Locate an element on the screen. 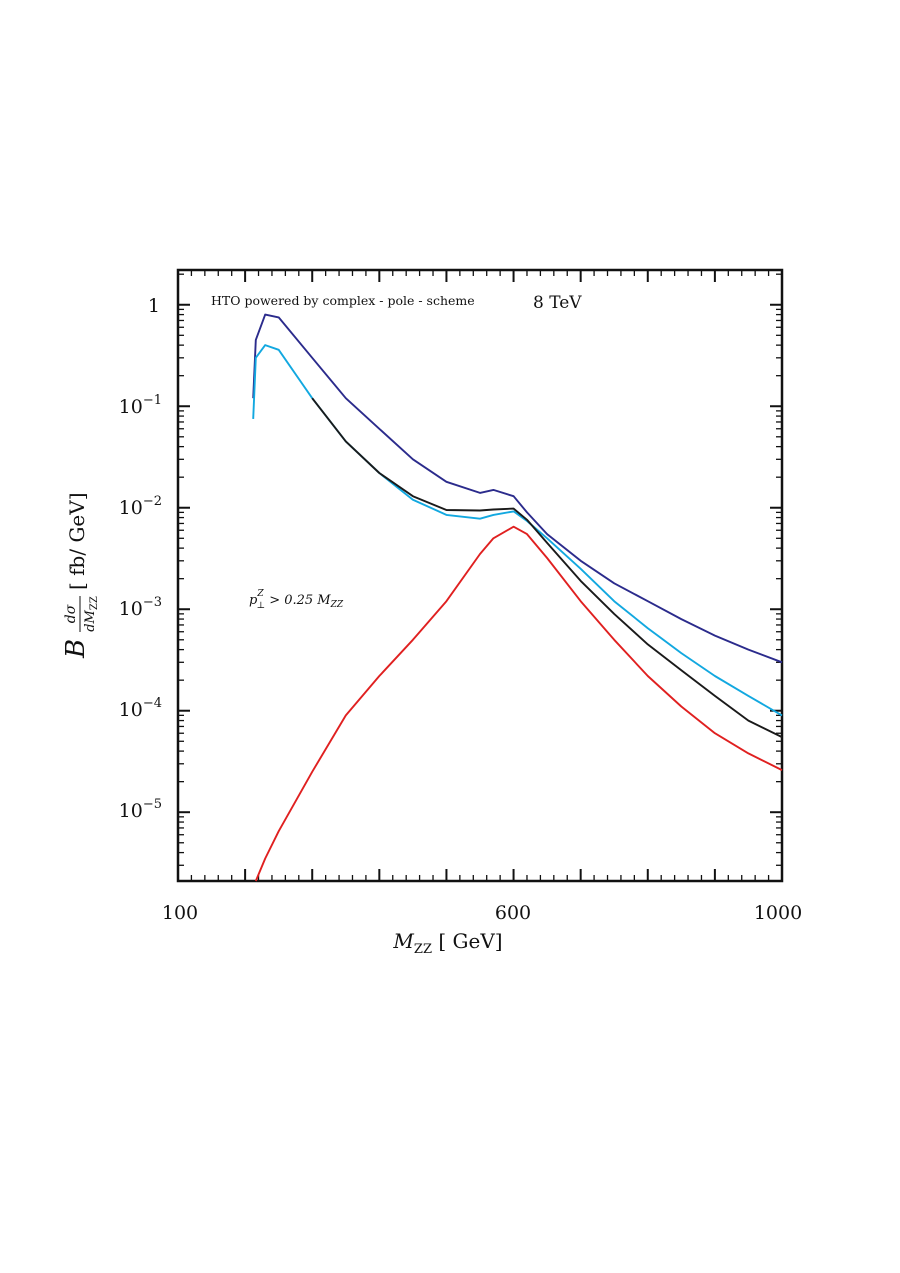 The height and width of the screenshot is (1273, 900). y-tick-label: 10⁻⁴ is located at coordinates (140, 708).